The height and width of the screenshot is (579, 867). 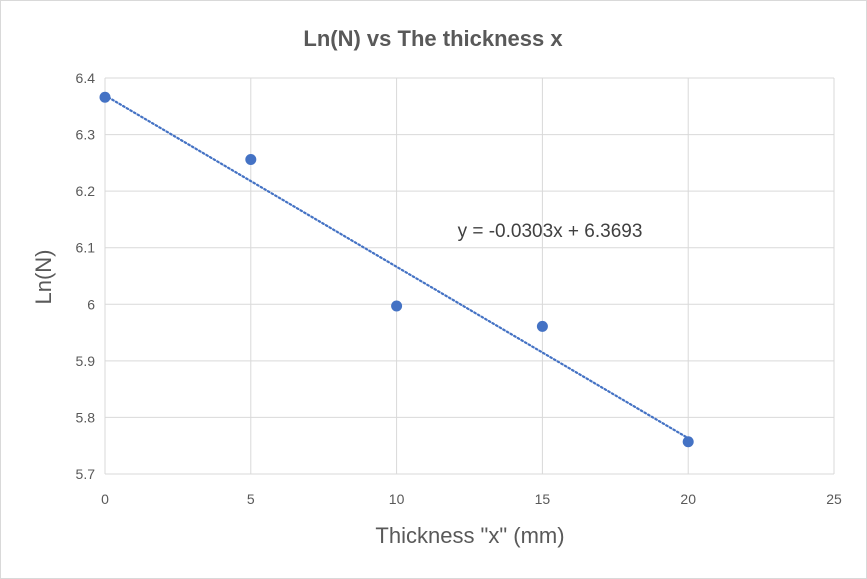 What do you see at coordinates (91, 304) in the screenshot?
I see `y-tick-label: 6` at bounding box center [91, 304].